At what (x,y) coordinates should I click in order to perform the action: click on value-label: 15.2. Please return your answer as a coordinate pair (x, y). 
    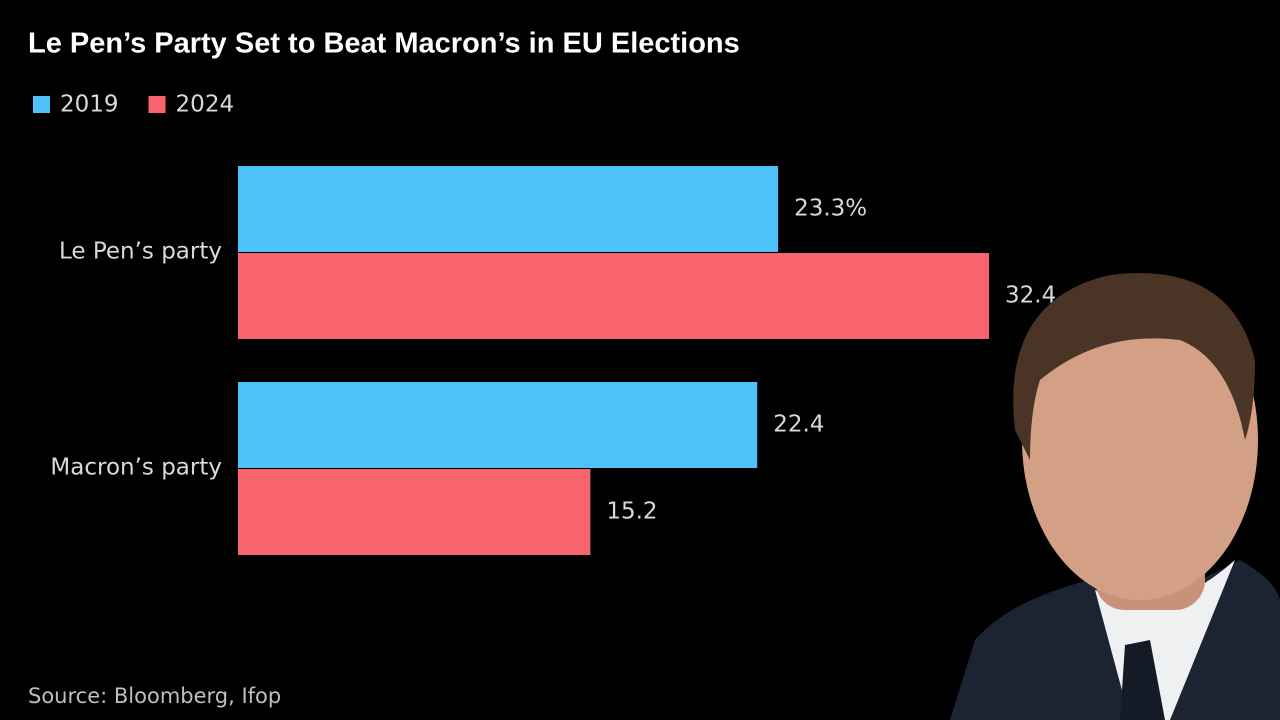
    Looking at the image, I should click on (631, 512).